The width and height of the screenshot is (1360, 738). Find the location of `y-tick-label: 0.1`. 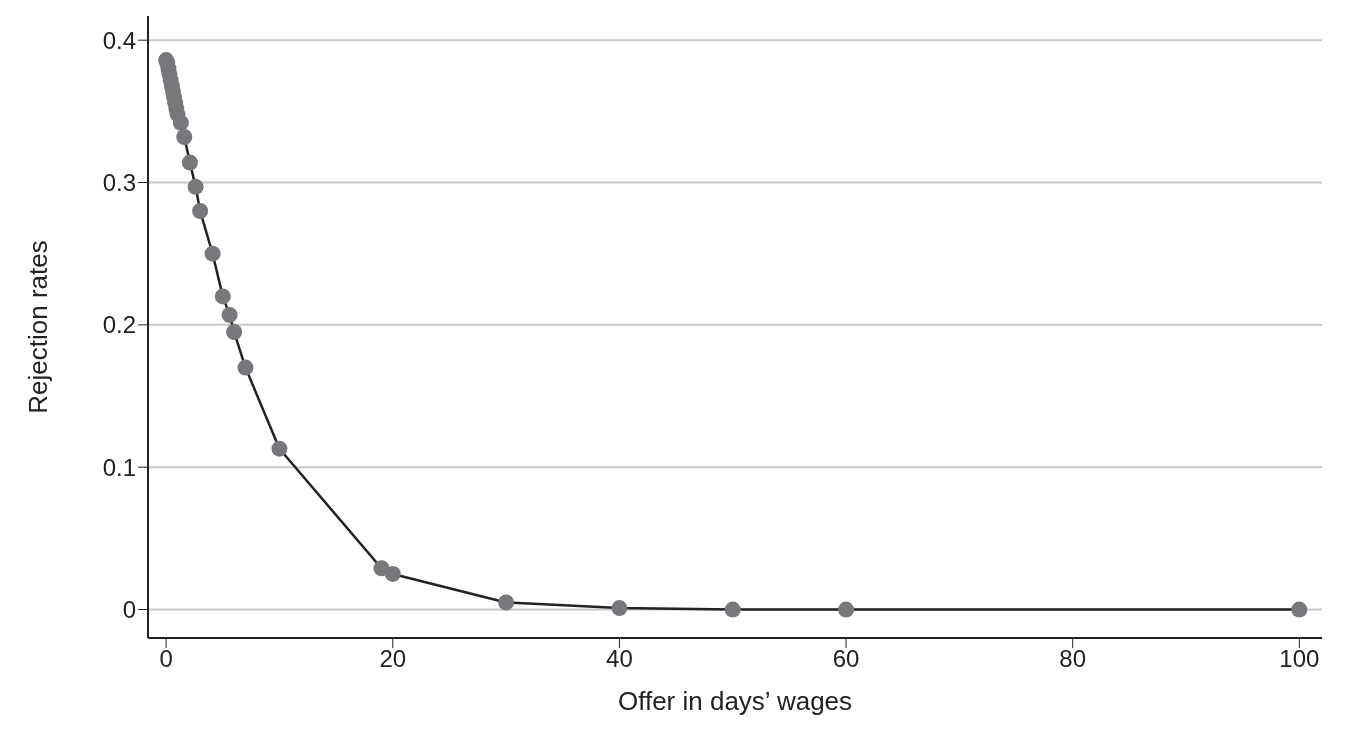

y-tick-label: 0.1 is located at coordinates (119, 467).